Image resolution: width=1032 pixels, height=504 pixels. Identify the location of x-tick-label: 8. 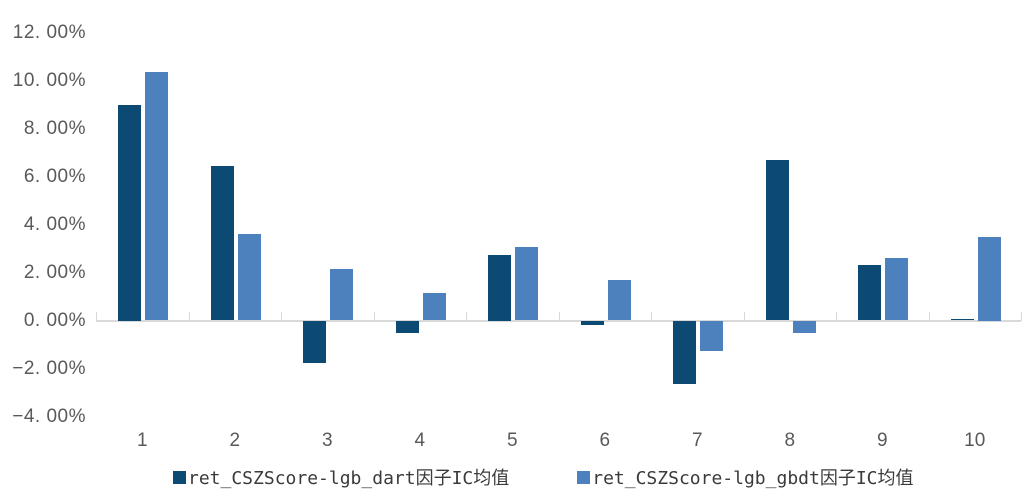
(790, 440).